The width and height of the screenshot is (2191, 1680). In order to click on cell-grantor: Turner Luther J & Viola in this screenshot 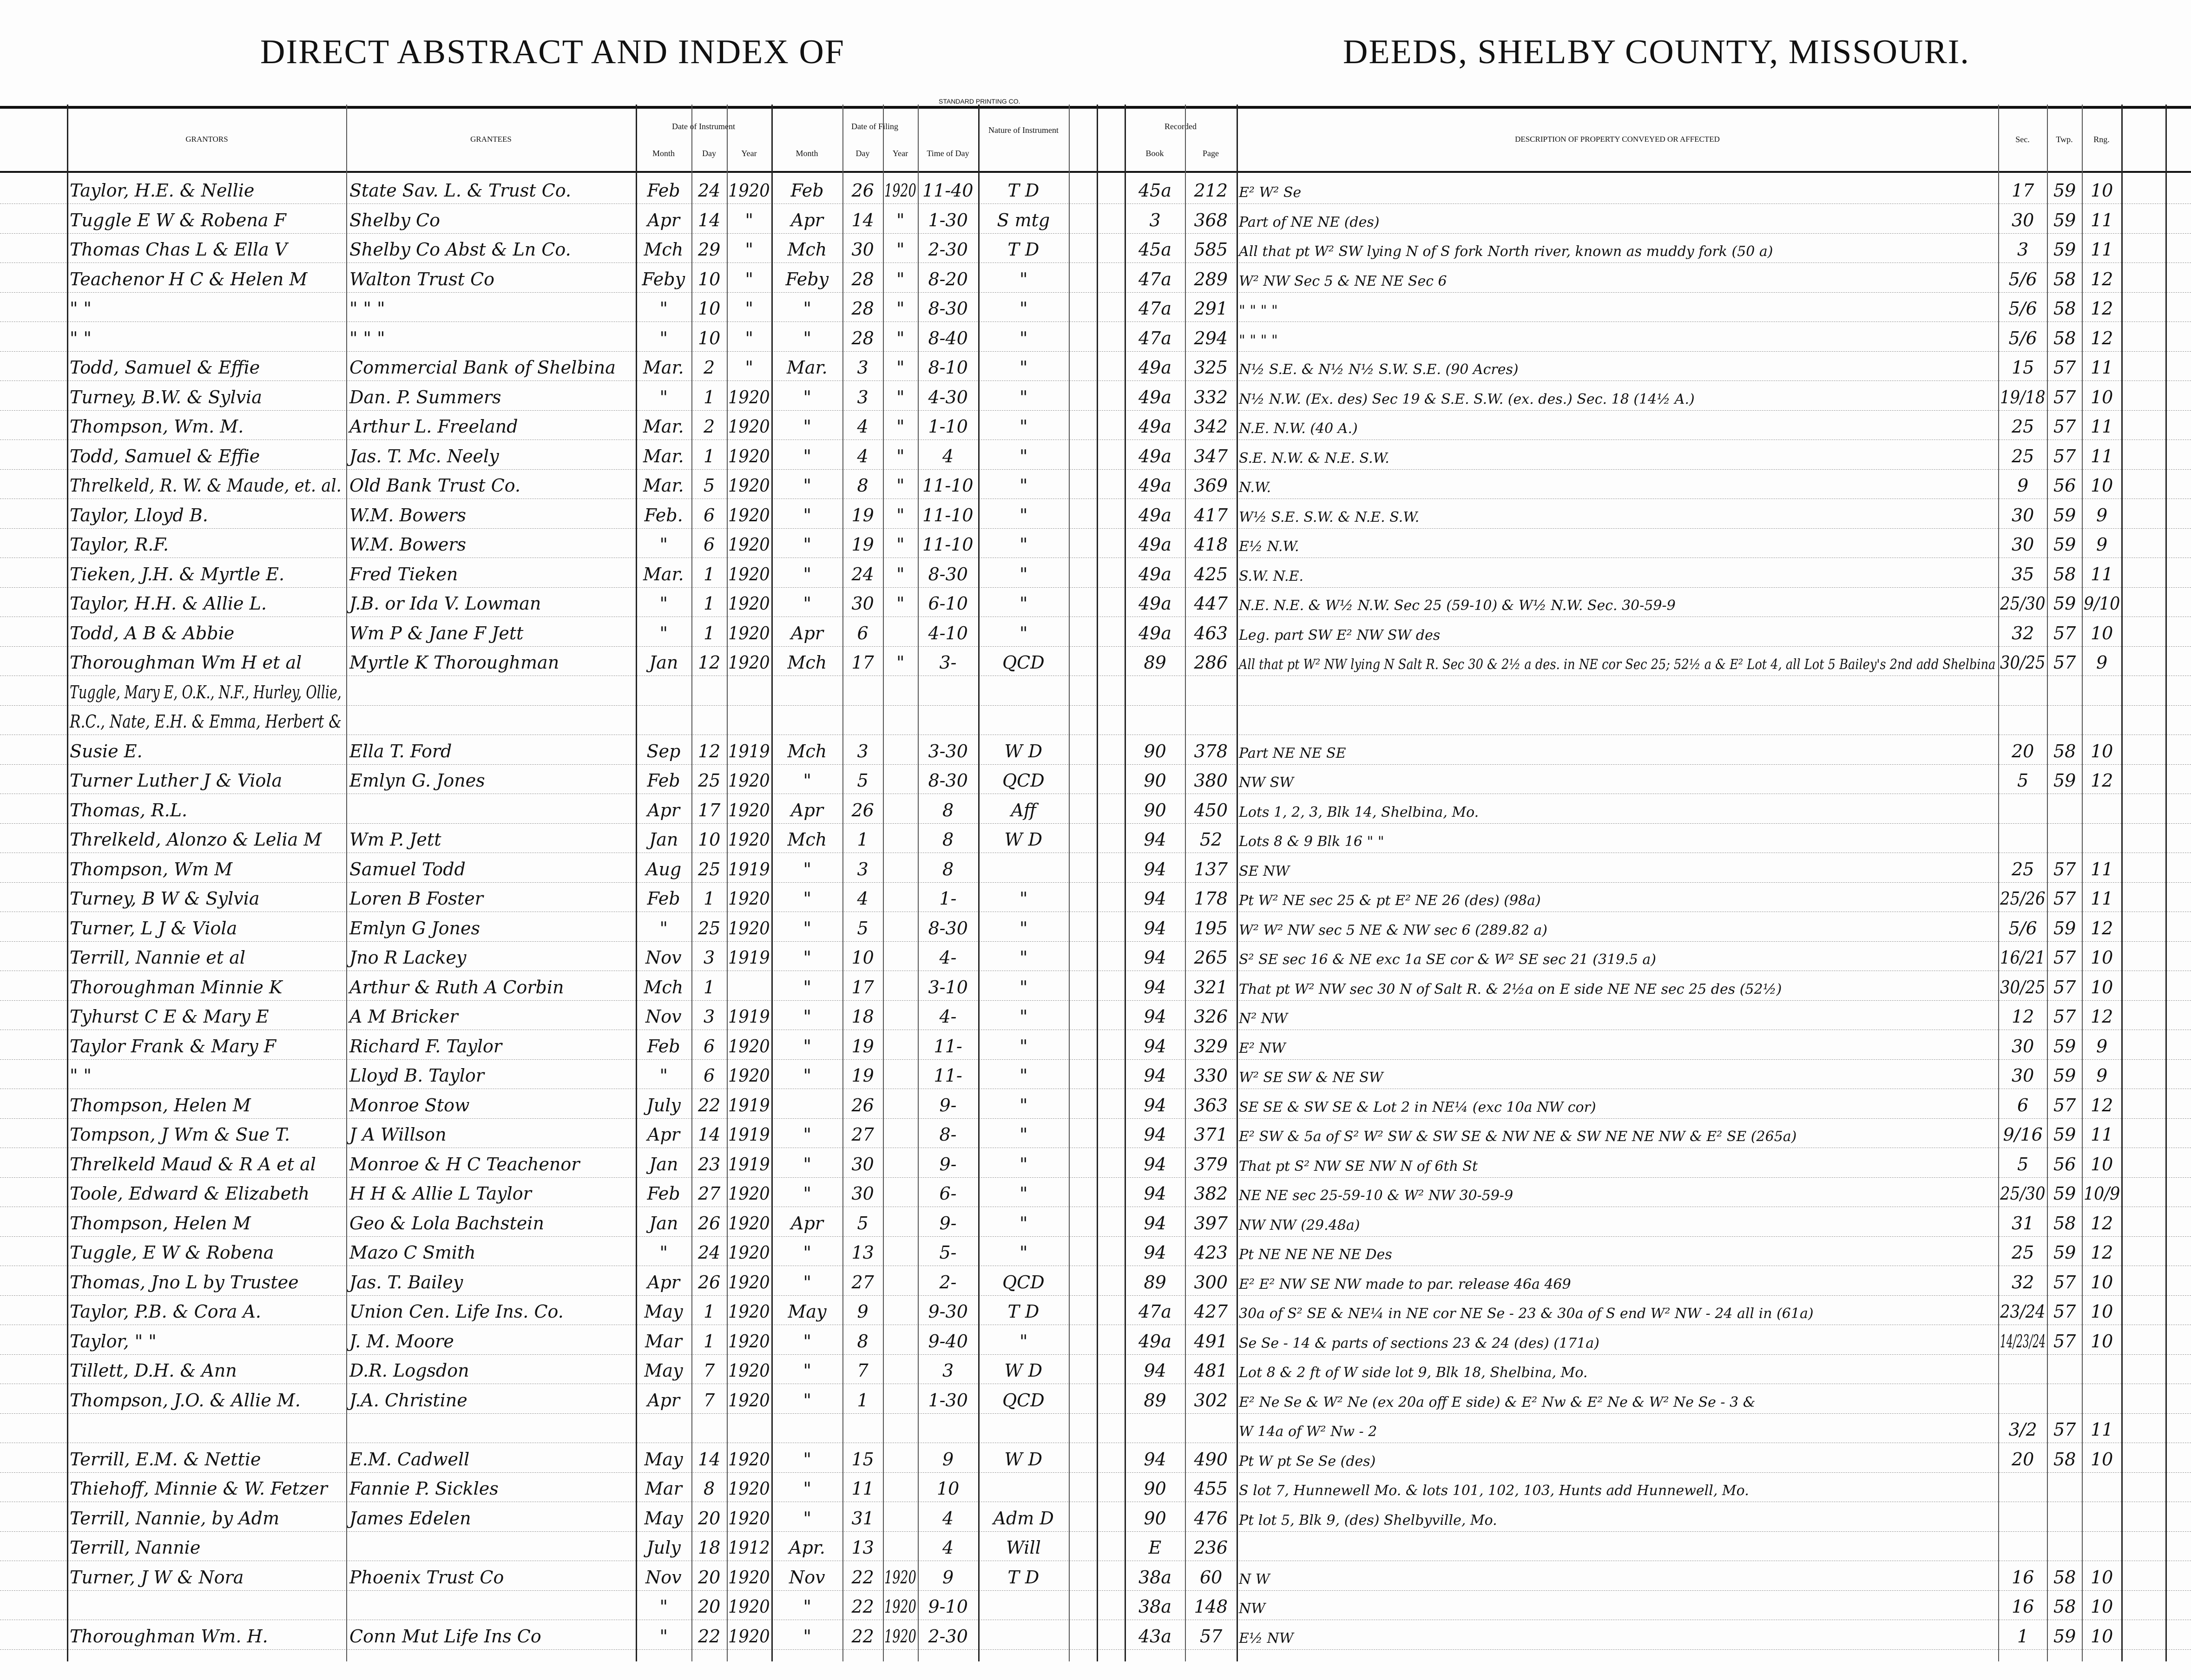, I will do `click(176, 780)`.